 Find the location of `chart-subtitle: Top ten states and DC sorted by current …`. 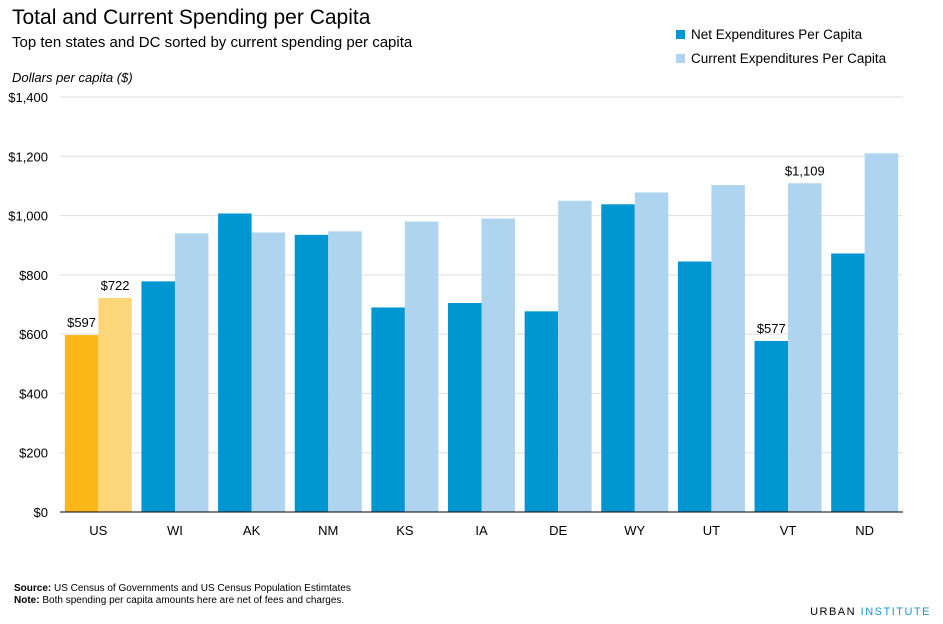

chart-subtitle: Top ten states and DC sorted by current … is located at coordinates (212, 42).